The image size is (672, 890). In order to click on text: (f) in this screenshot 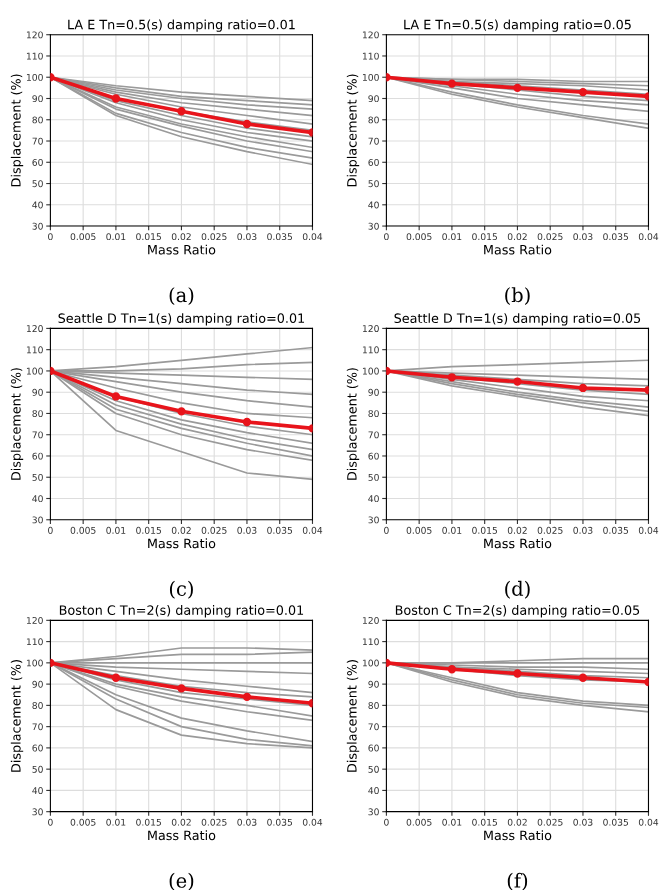, I will do `click(517, 881)`.